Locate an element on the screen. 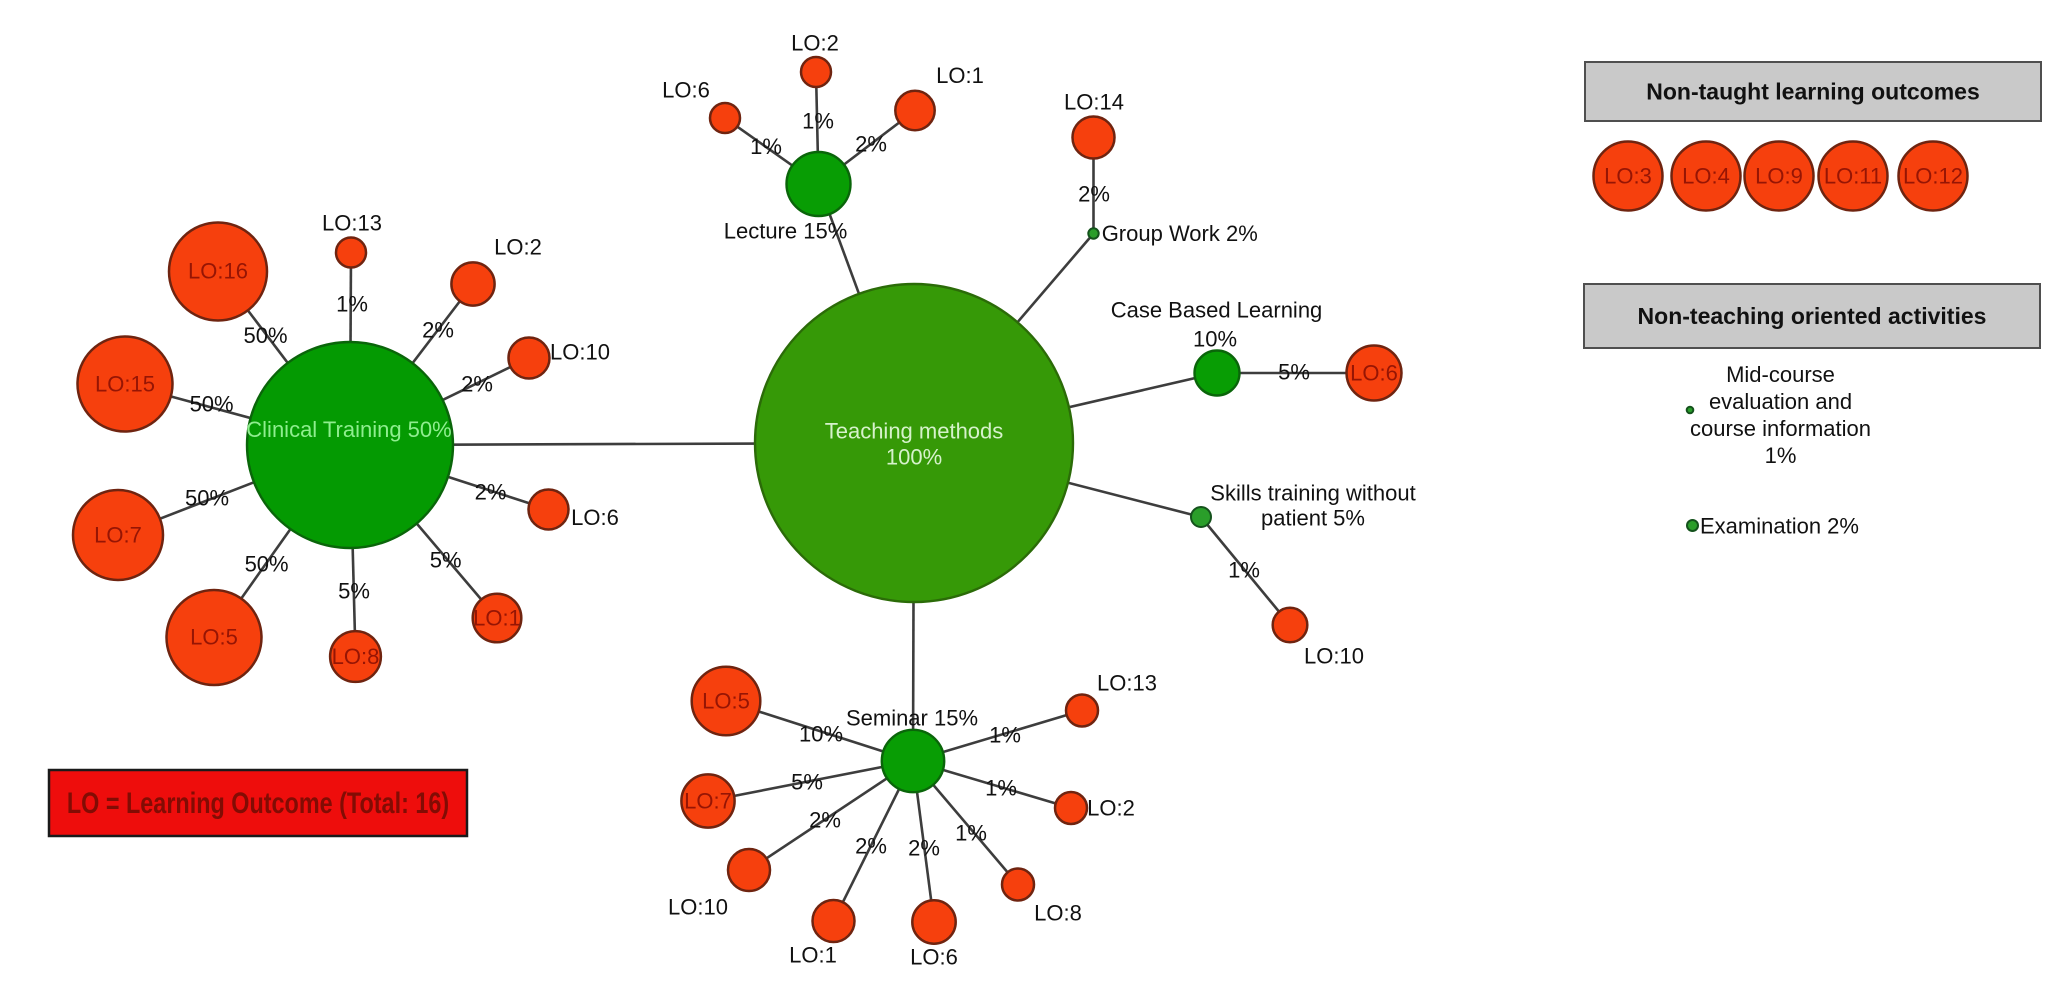 The height and width of the screenshot is (1006, 2059). svg-text: LO:9 is located at coordinates (1779, 176).